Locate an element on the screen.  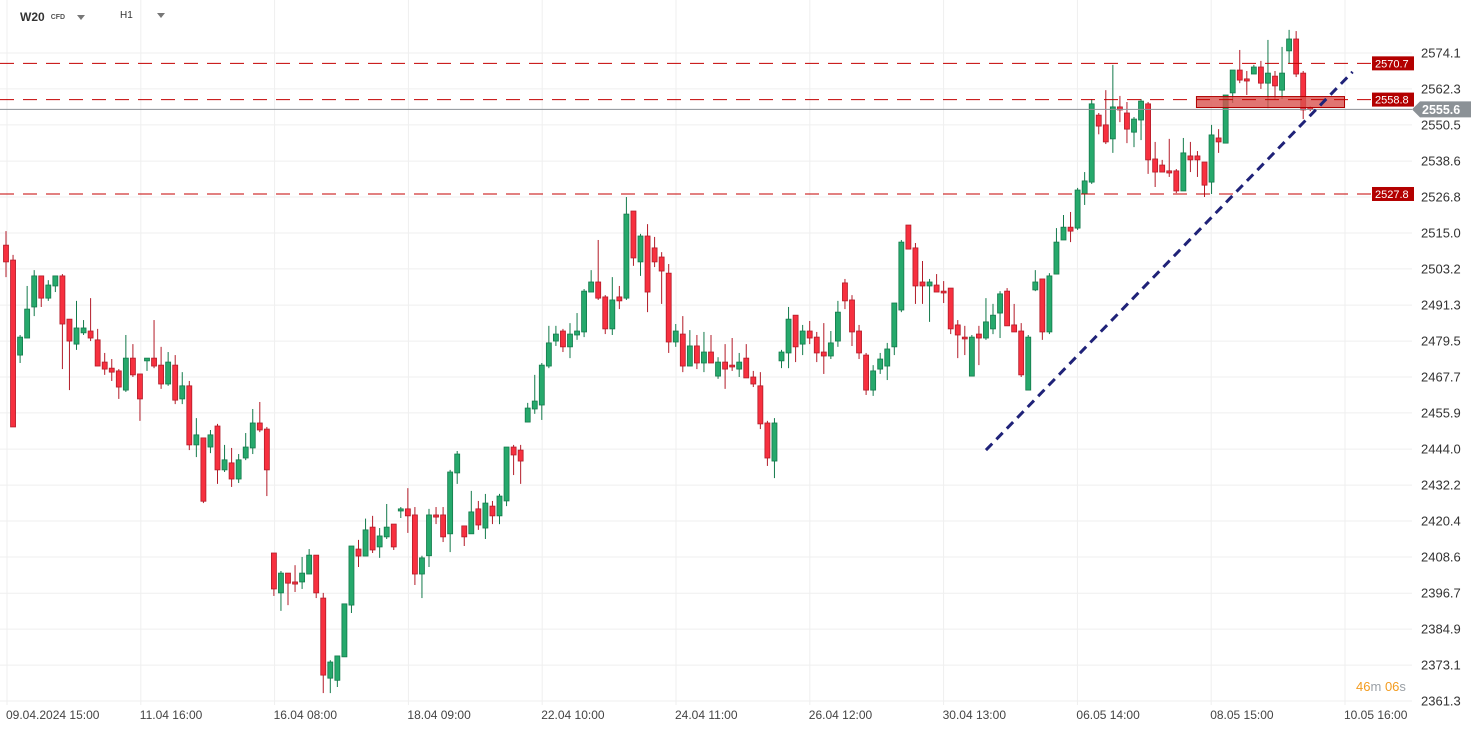
support-zone-rectangle is located at coordinates (1270, 102).